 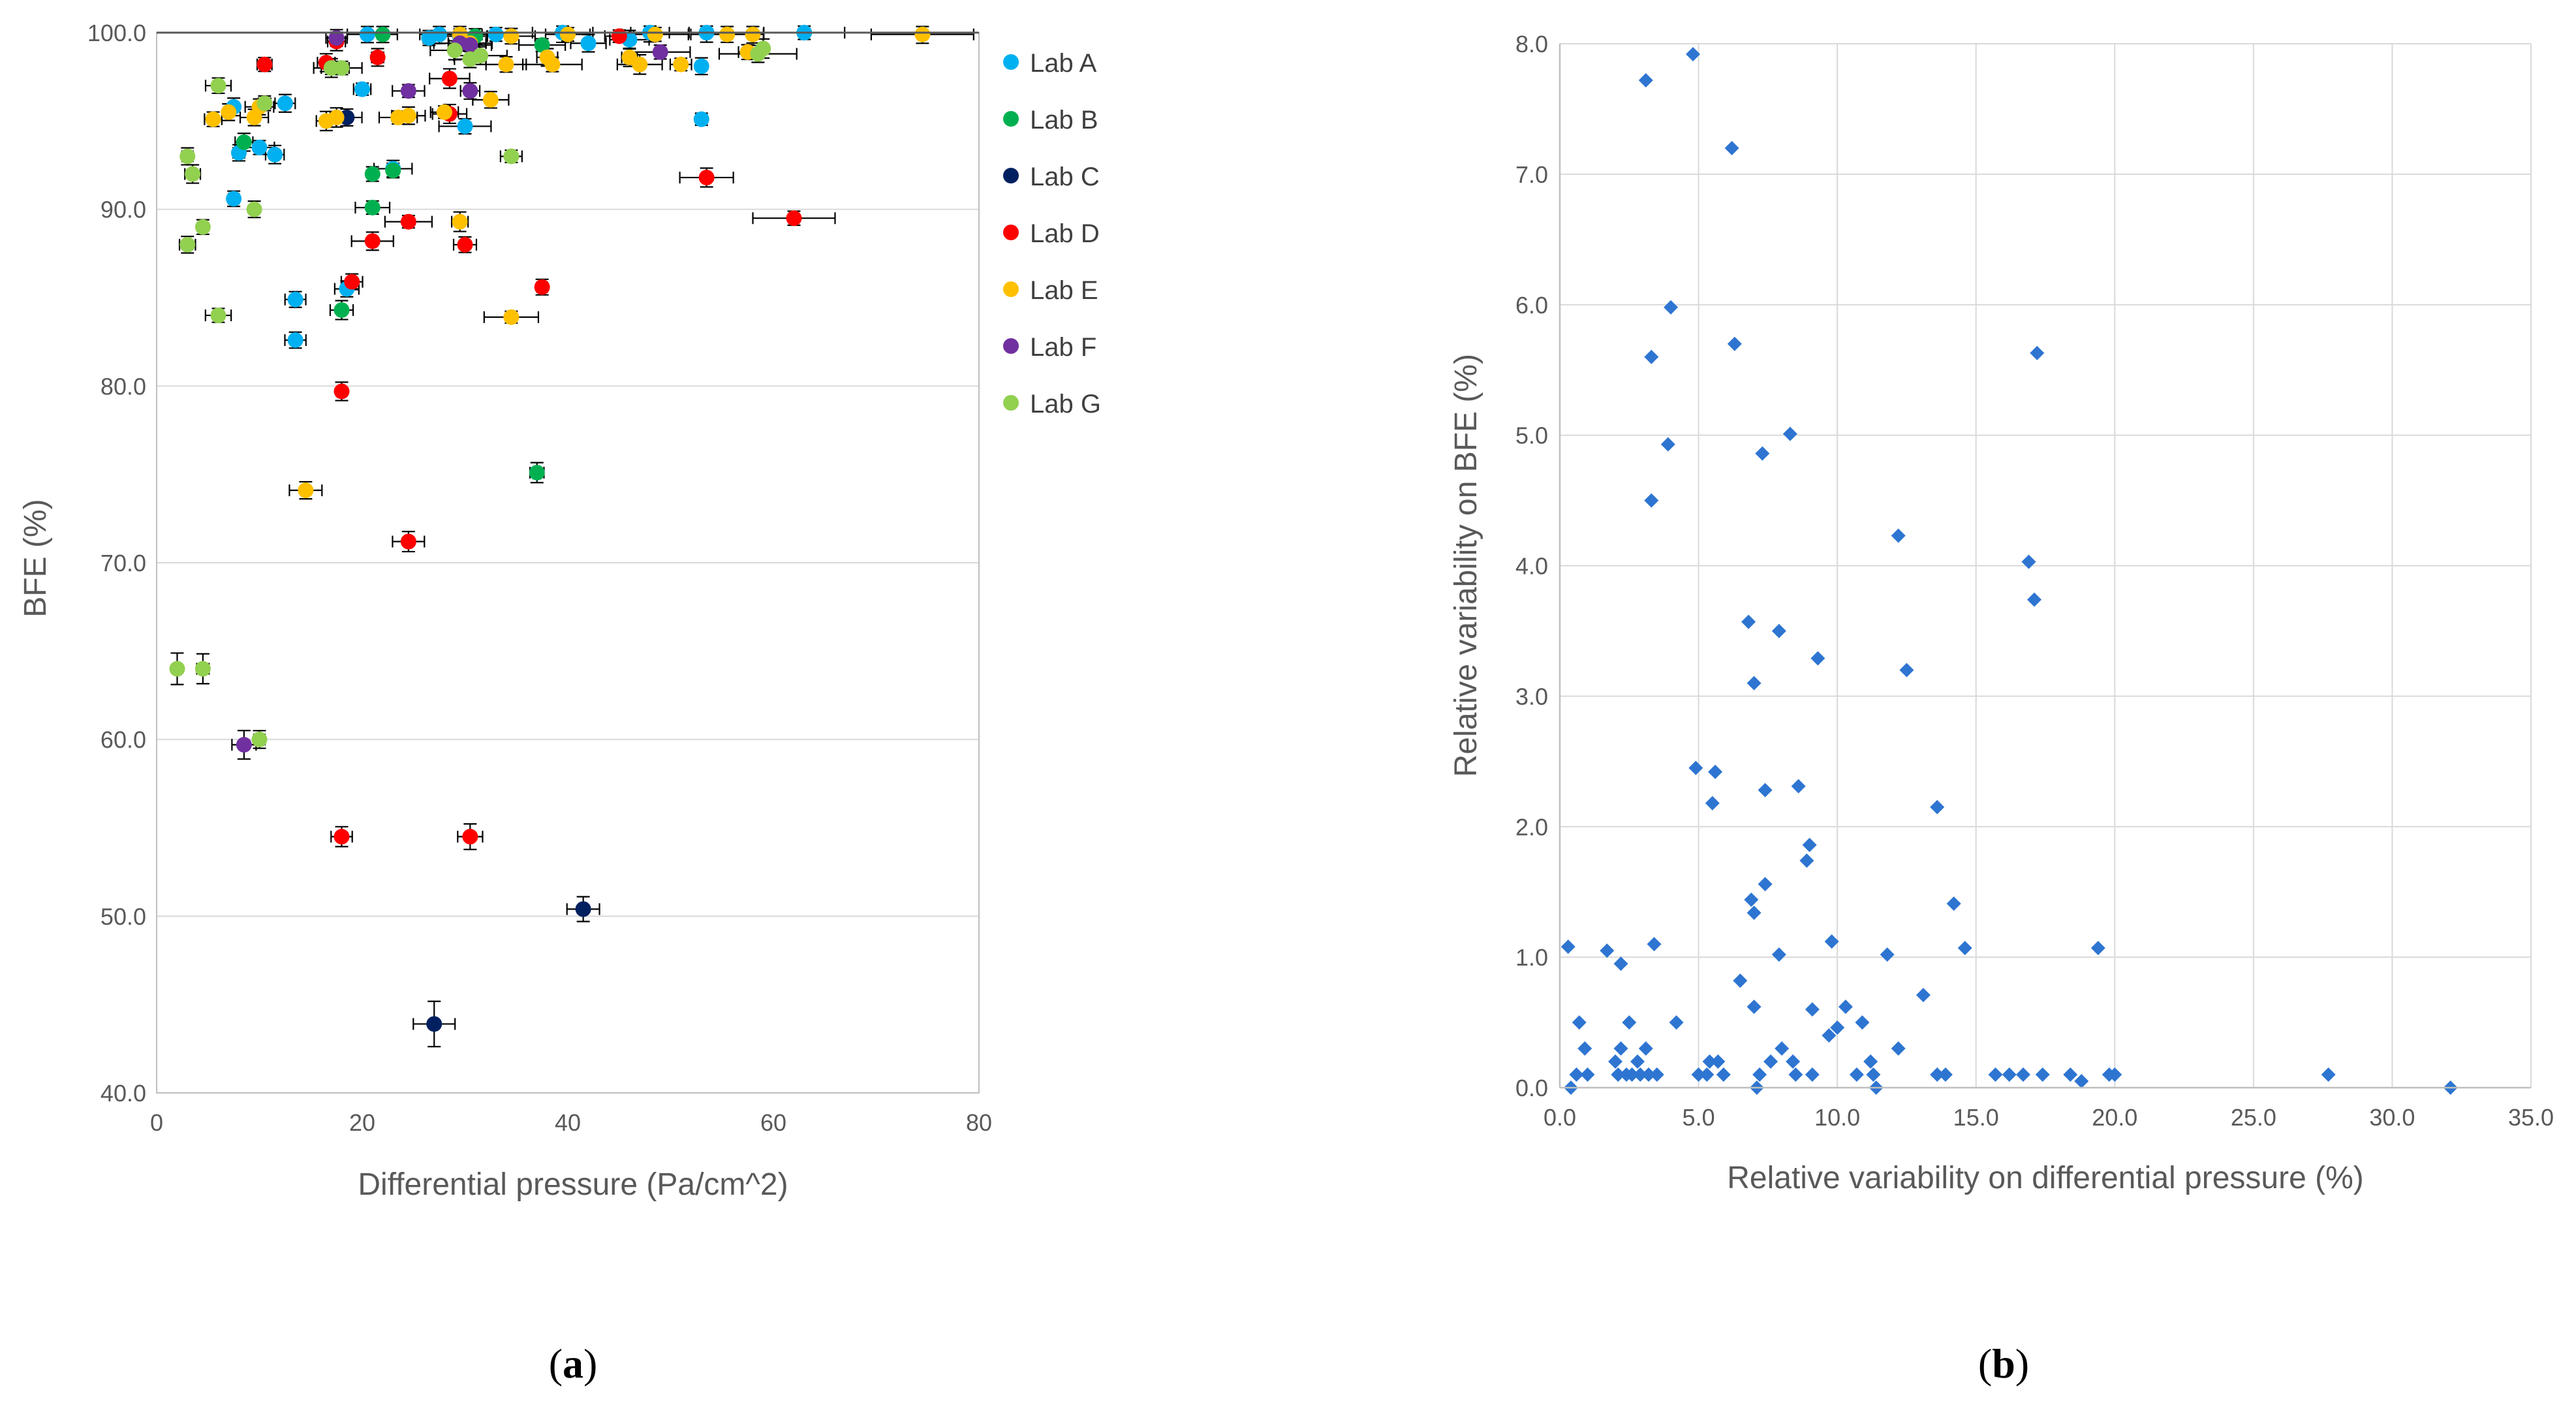 I want to click on x-tick-label: 20, so click(x=362, y=1122).